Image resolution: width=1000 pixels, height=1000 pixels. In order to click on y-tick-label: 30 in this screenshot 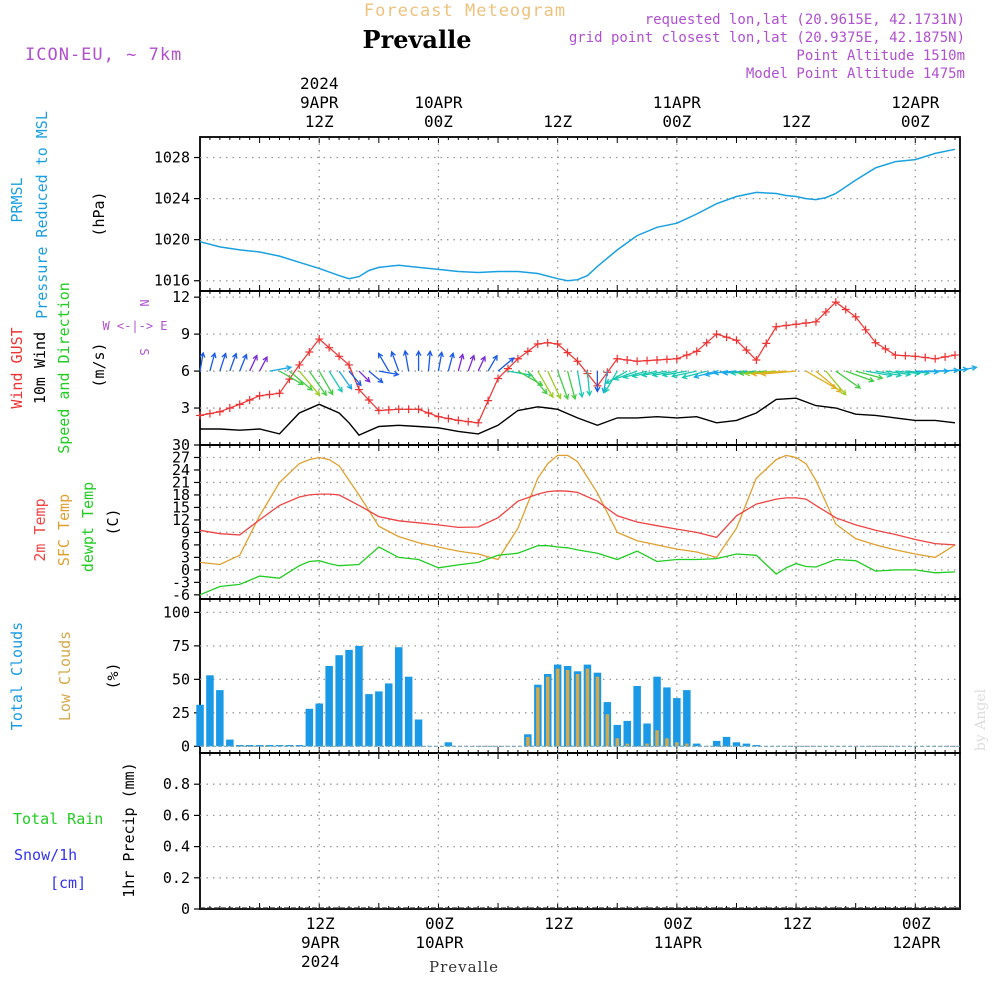, I will do `click(181, 445)`.